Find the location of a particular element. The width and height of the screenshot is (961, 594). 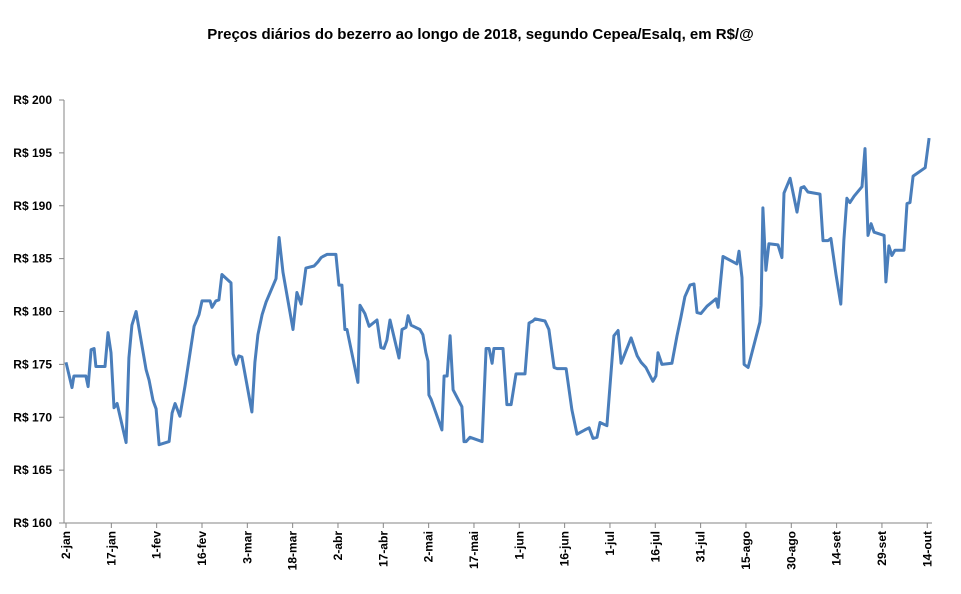

y-tick-label: R$ 175 is located at coordinates (32, 364).